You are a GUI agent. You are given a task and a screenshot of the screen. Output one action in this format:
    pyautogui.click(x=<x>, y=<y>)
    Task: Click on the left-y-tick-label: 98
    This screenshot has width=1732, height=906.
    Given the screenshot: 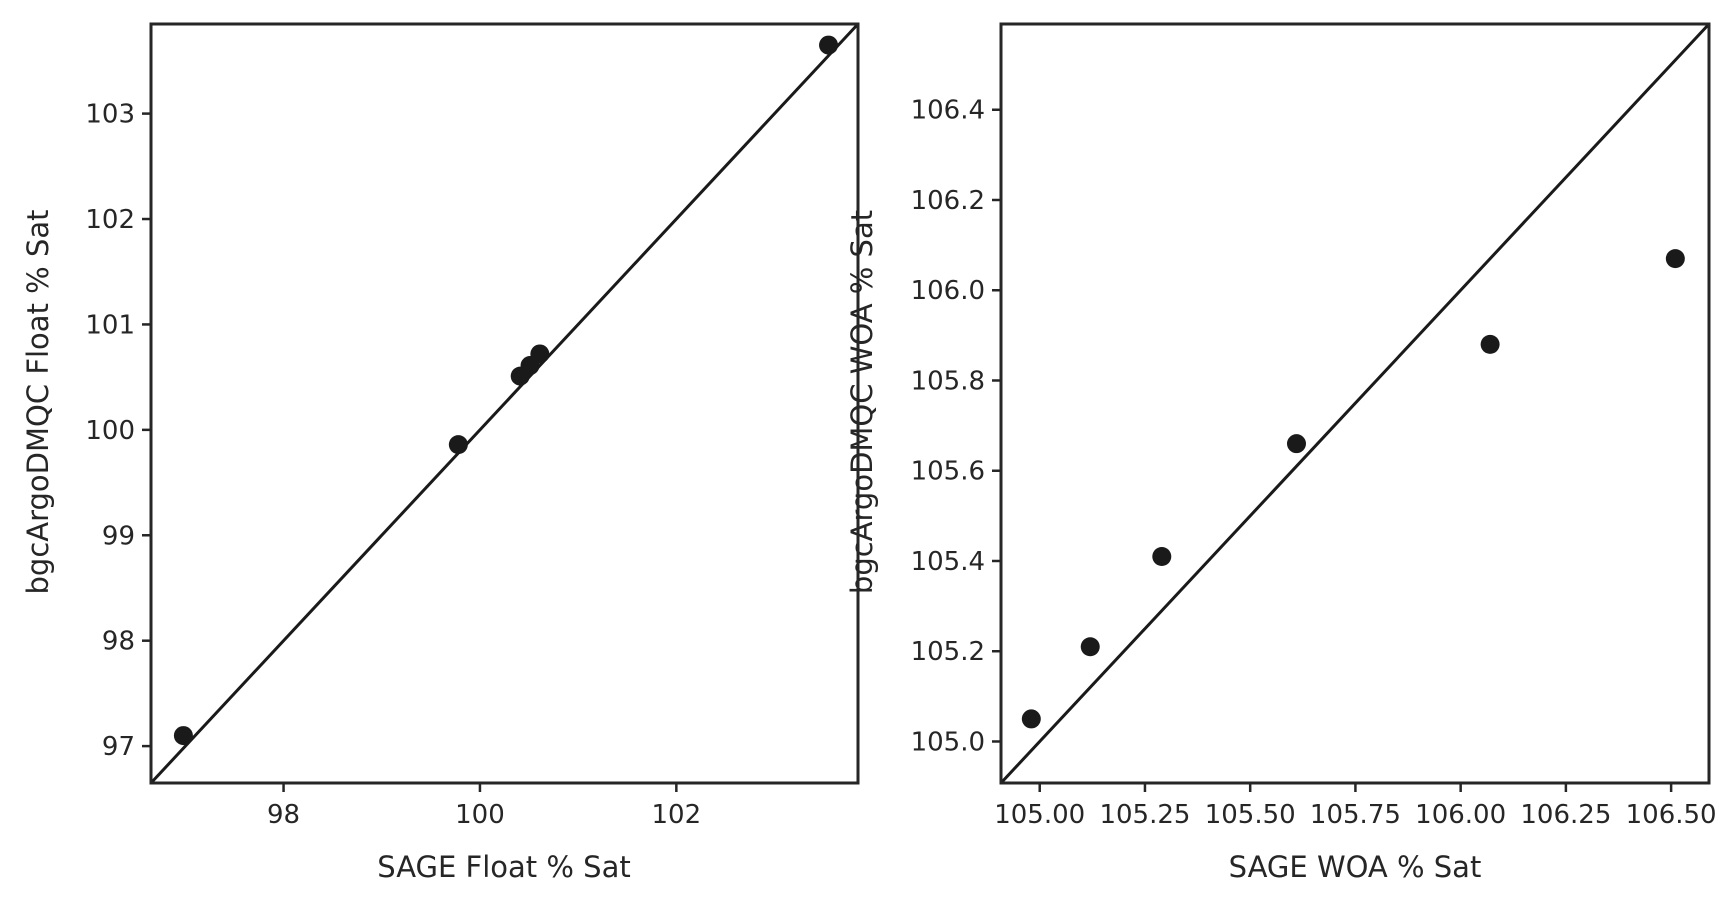 What is the action you would take?
    pyautogui.click(x=118, y=642)
    